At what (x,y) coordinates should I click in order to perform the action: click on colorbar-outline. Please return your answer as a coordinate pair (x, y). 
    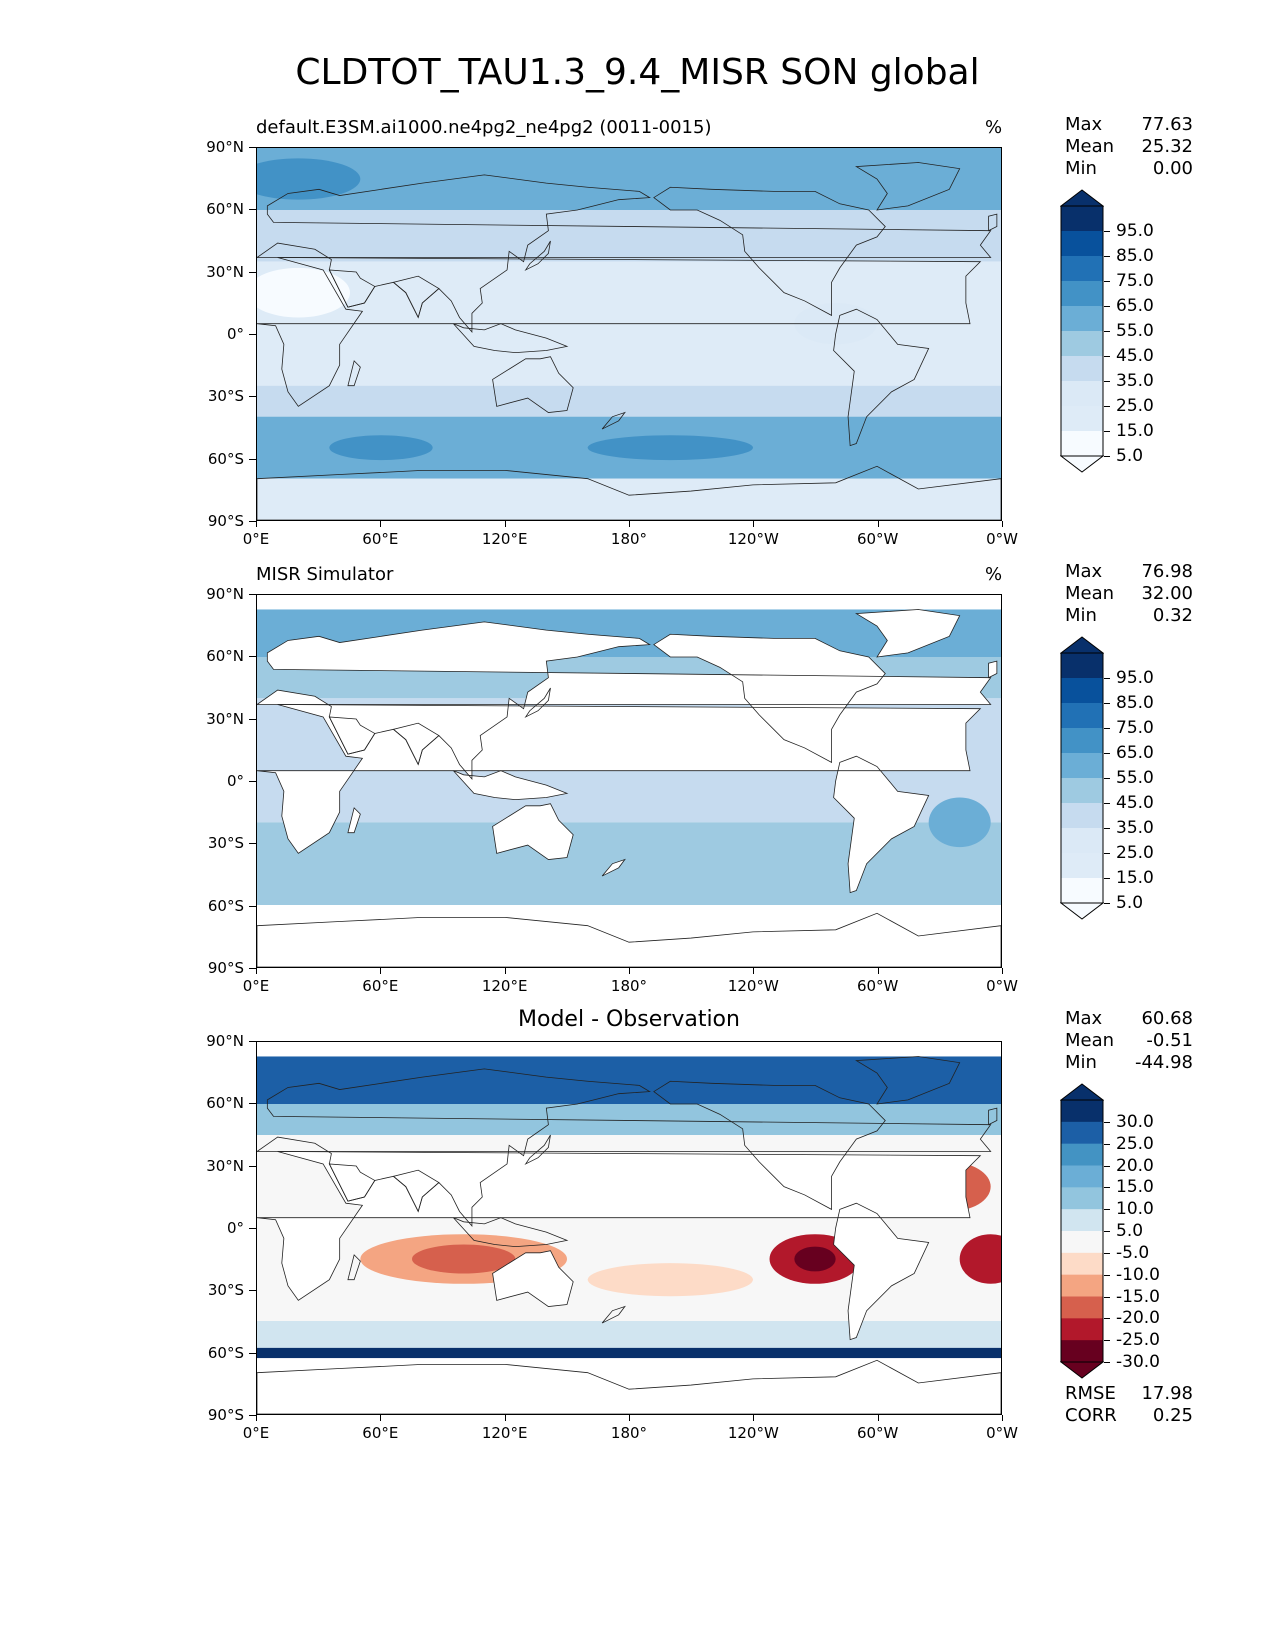
    Looking at the image, I should click on (1082, 778).